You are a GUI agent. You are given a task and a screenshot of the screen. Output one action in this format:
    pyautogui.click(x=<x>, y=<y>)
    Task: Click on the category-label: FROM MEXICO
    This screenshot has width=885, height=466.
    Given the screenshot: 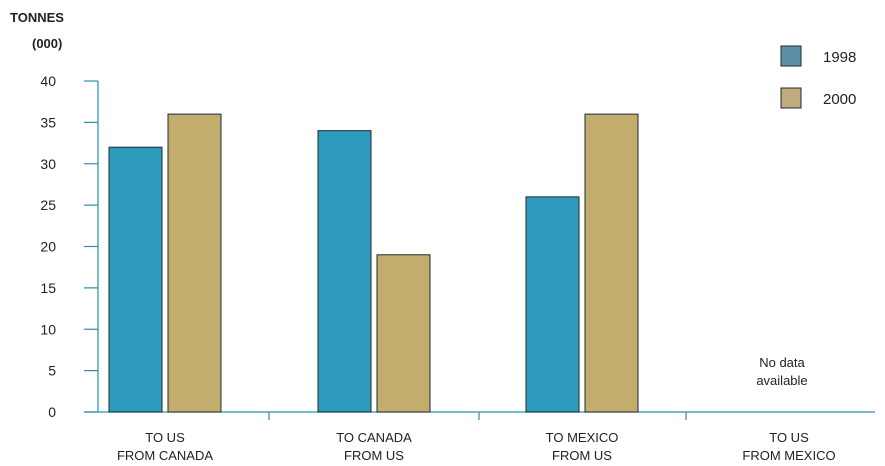 What is the action you would take?
    pyautogui.click(x=788, y=455)
    